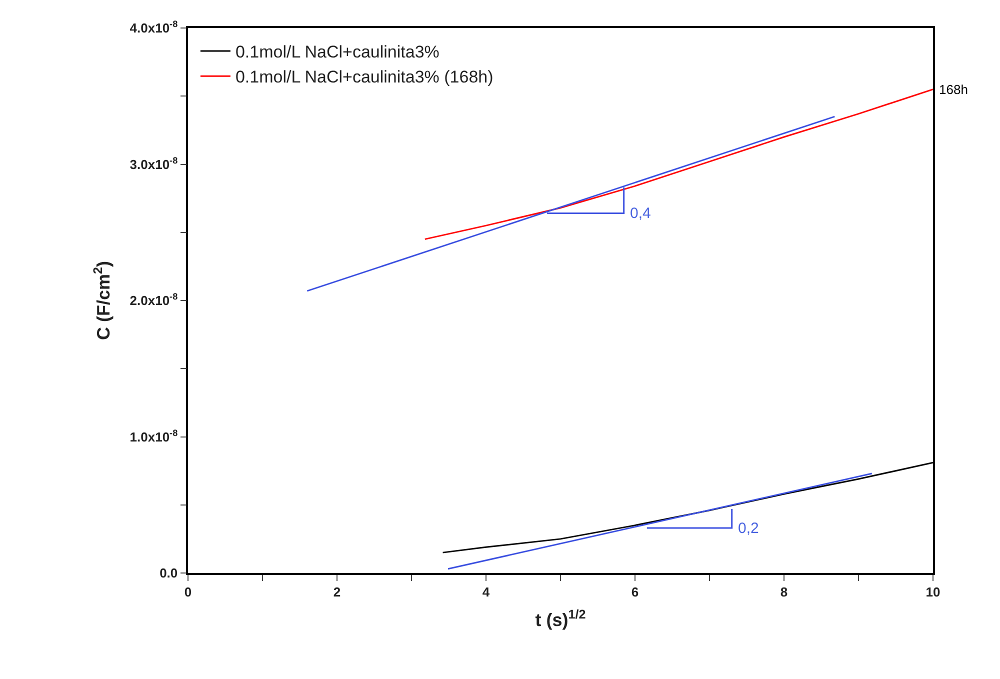  I want to click on y-tick-label: 1.0x10$^{-8}$, so click(154, 436).